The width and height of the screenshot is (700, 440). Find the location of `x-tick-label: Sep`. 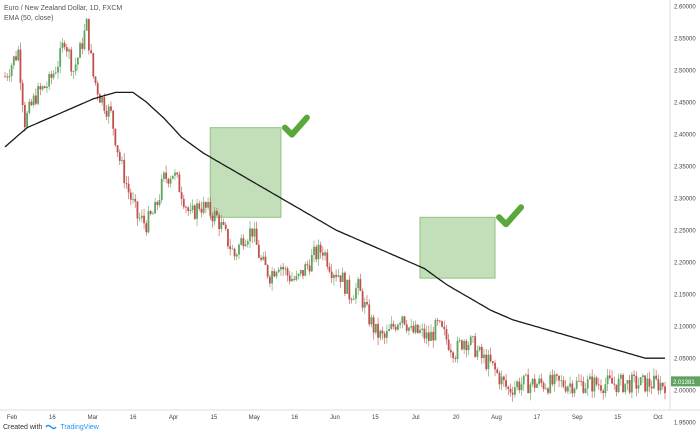

x-tick-label: Sep is located at coordinates (577, 418).